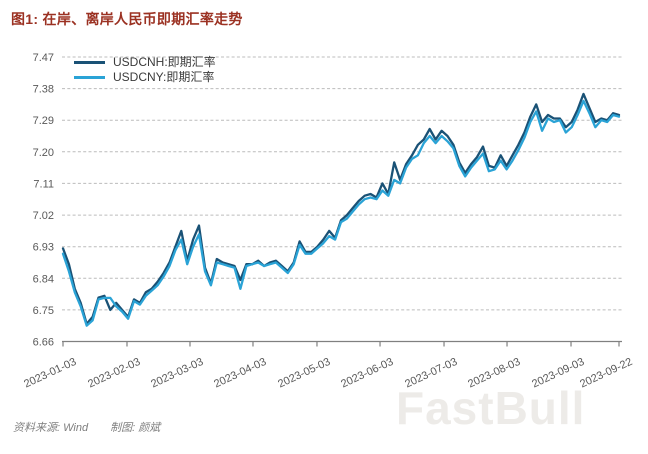  What do you see at coordinates (491, 408) in the screenshot?
I see `watermark-text: FastBull` at bounding box center [491, 408].